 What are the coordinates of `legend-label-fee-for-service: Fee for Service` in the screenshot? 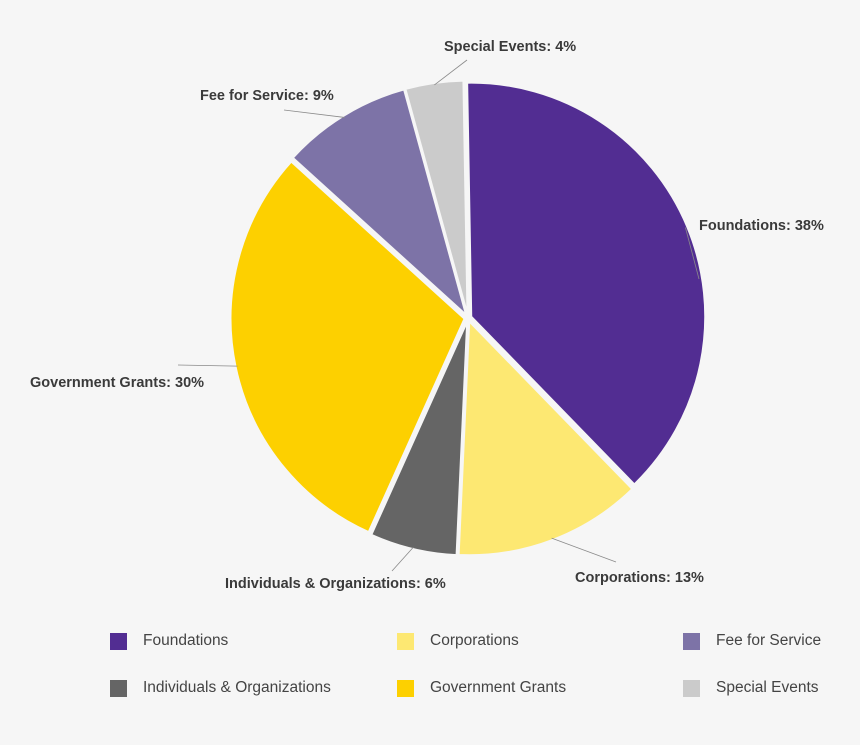 It's located at (769, 640).